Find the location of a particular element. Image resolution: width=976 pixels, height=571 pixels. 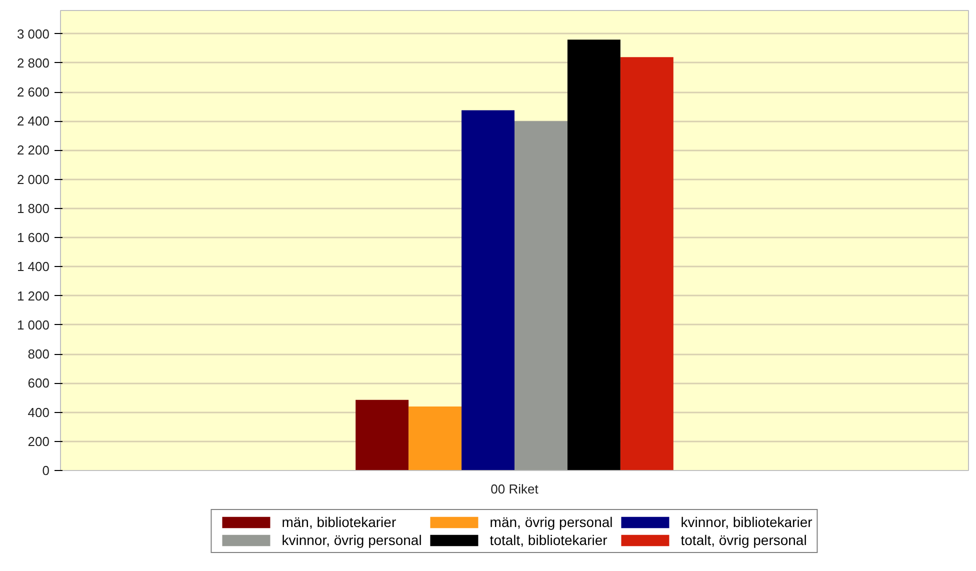

y-tick-label: 600 is located at coordinates (39, 383).